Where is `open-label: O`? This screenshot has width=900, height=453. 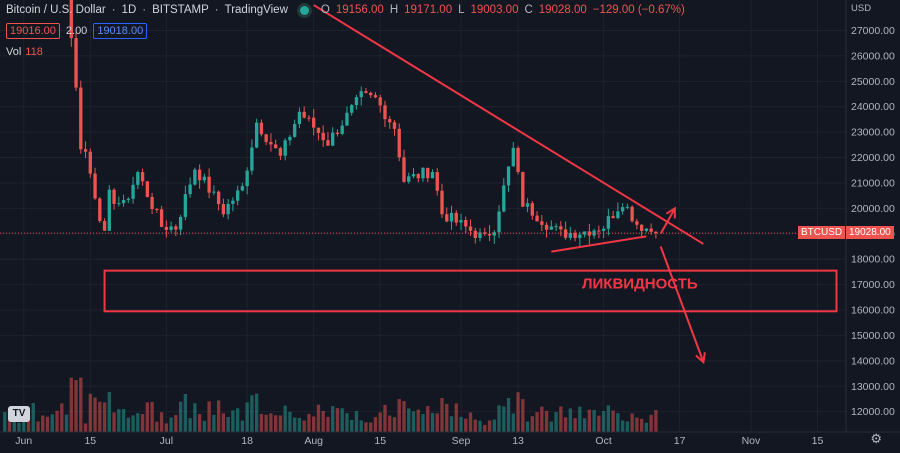 open-label: O is located at coordinates (325, 10).